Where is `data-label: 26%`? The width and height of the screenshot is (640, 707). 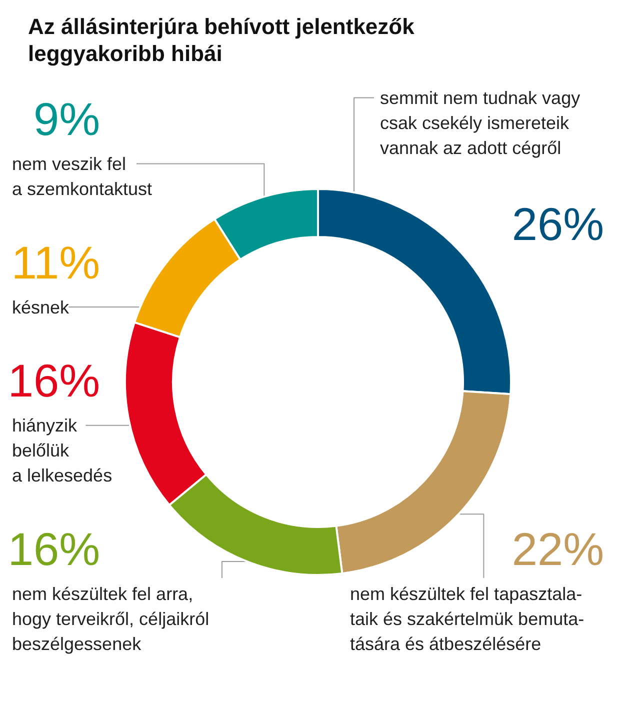 data-label: 26% is located at coordinates (558, 224).